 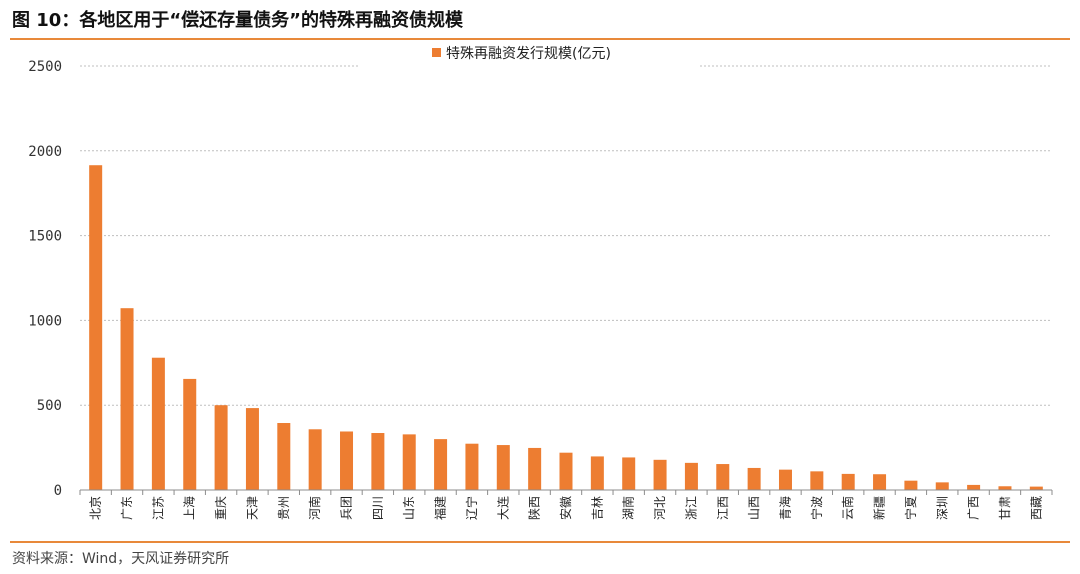 What do you see at coordinates (45, 321) in the screenshot?
I see `y-tick-label: 1000` at bounding box center [45, 321].